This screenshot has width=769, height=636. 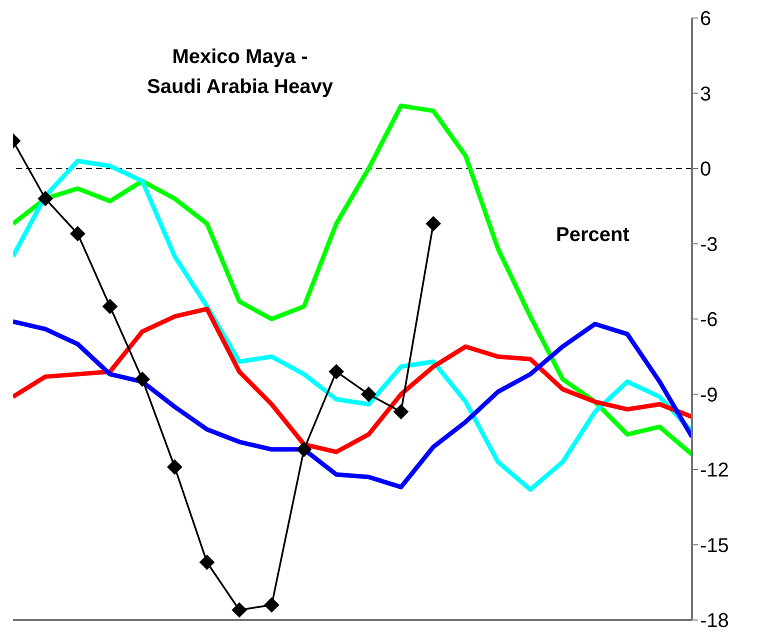 I want to click on y-tick-label: 6, so click(x=706, y=19).